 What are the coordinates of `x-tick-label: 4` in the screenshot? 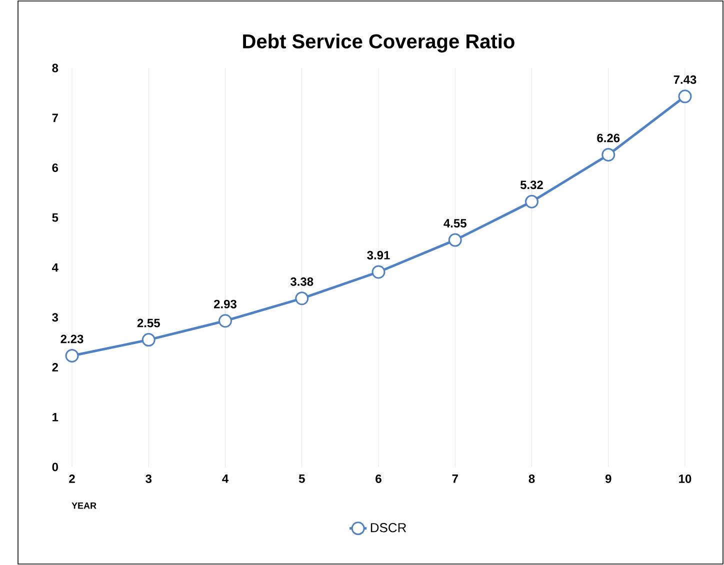 It's located at (225, 478).